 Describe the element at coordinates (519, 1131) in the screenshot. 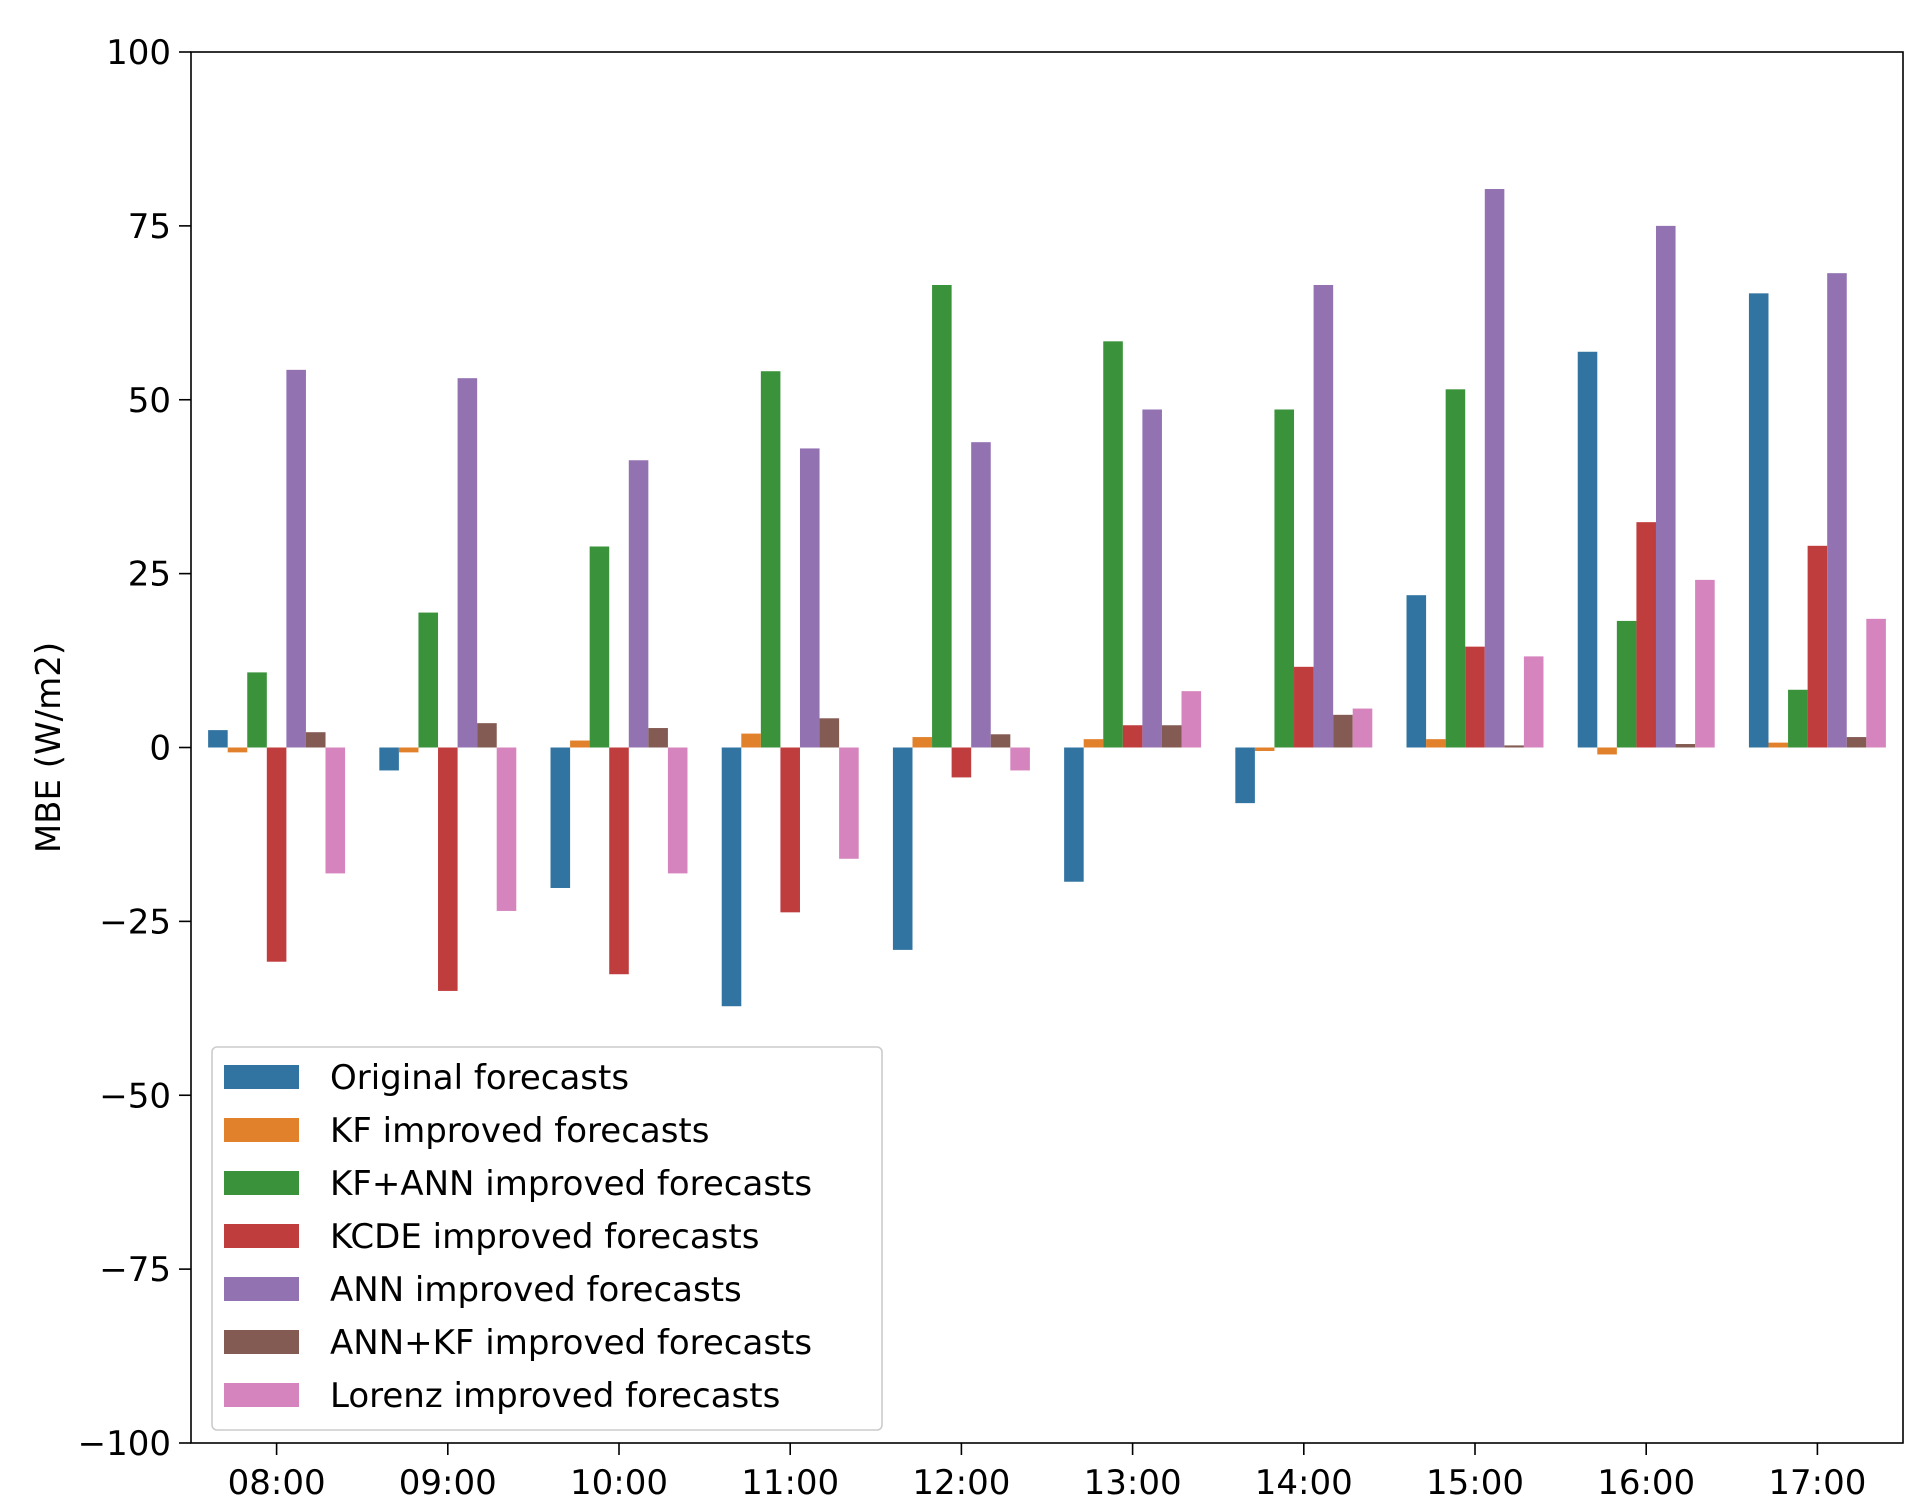

I see `legend-label-kf-improved-forecasts: KF improved forecasts` at that location.